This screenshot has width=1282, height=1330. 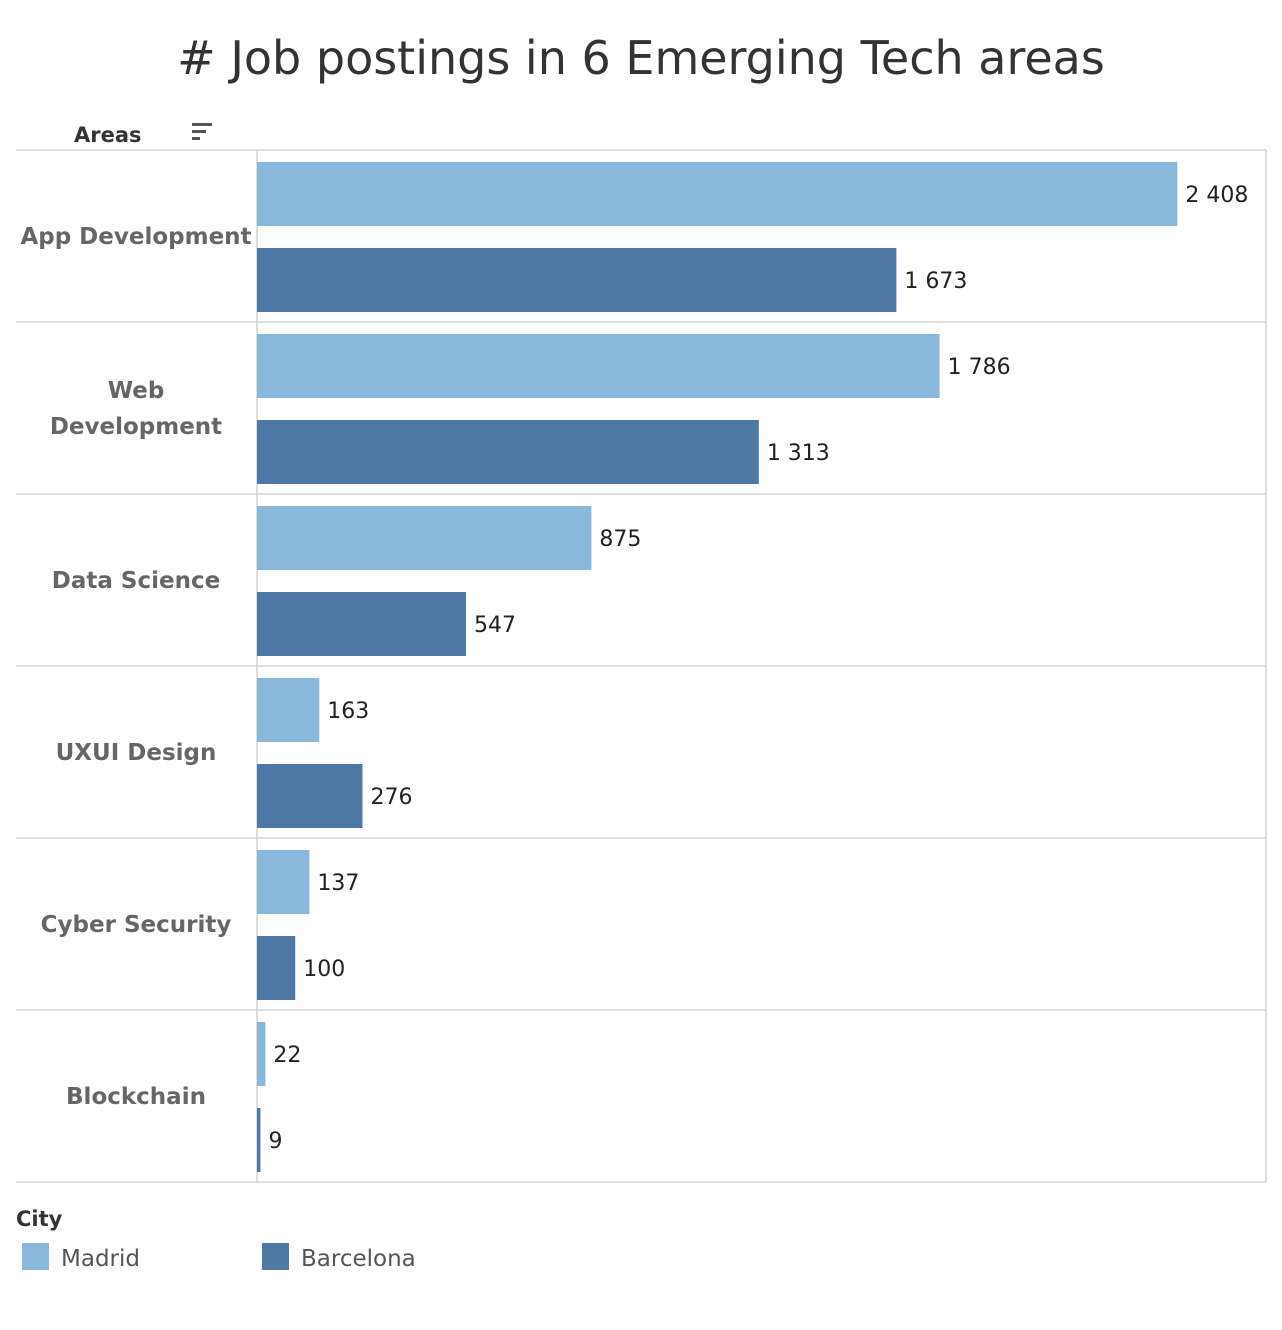 I want to click on category-label: Cyber Security, so click(x=136, y=925).